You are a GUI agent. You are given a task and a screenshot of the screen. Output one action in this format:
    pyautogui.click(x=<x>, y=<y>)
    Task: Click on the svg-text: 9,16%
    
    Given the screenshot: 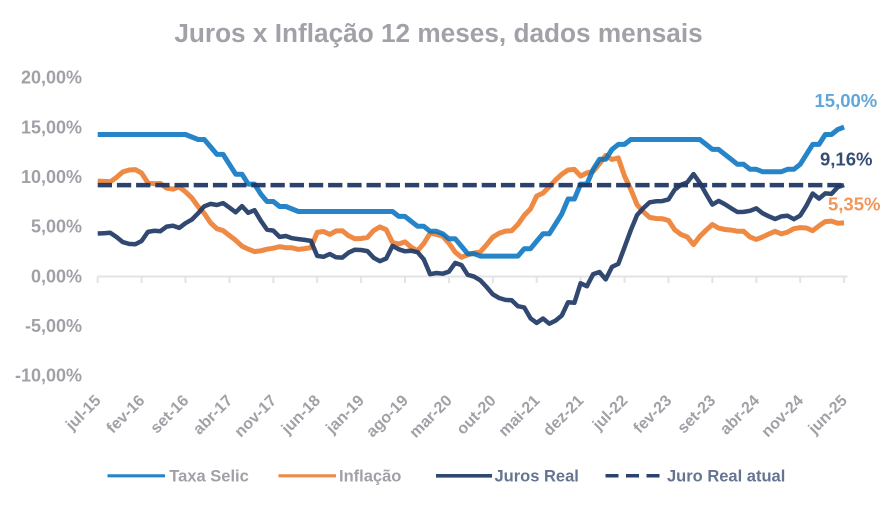 What is the action you would take?
    pyautogui.click(x=846, y=158)
    